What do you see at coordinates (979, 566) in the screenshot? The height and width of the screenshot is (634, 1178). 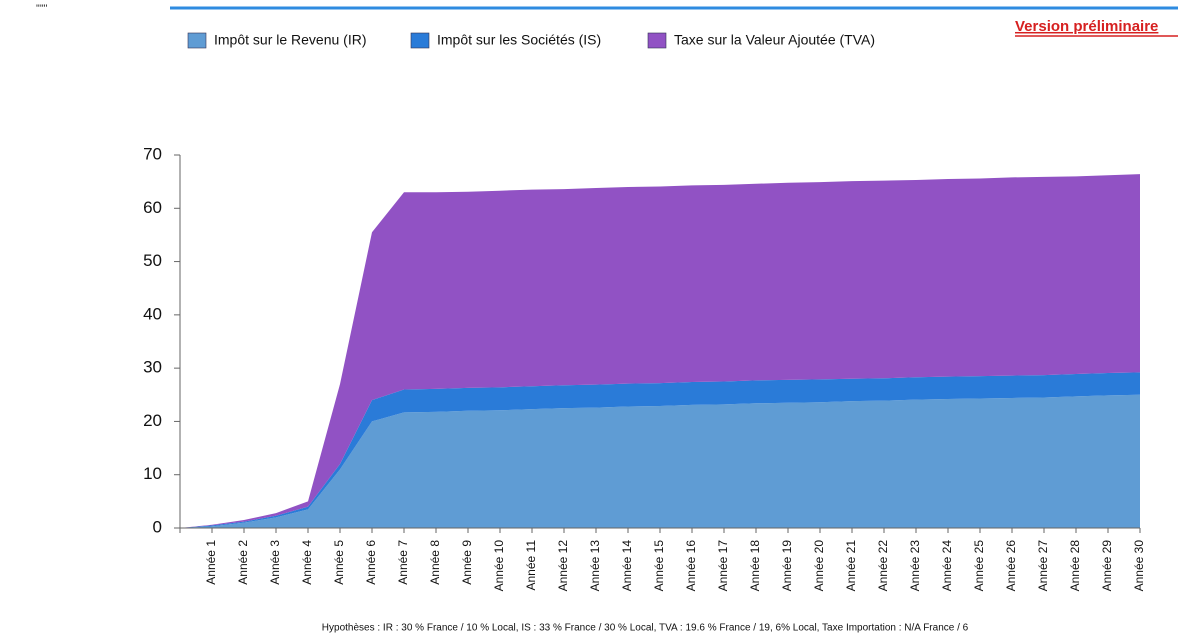 I see `x-tick-label: Année 25` at bounding box center [979, 566].